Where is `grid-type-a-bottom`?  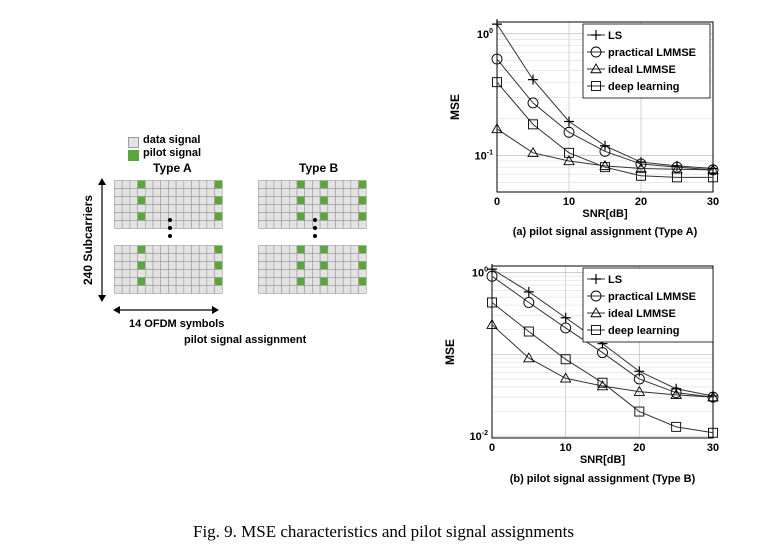 grid-type-a-bottom is located at coordinates (168, 272).